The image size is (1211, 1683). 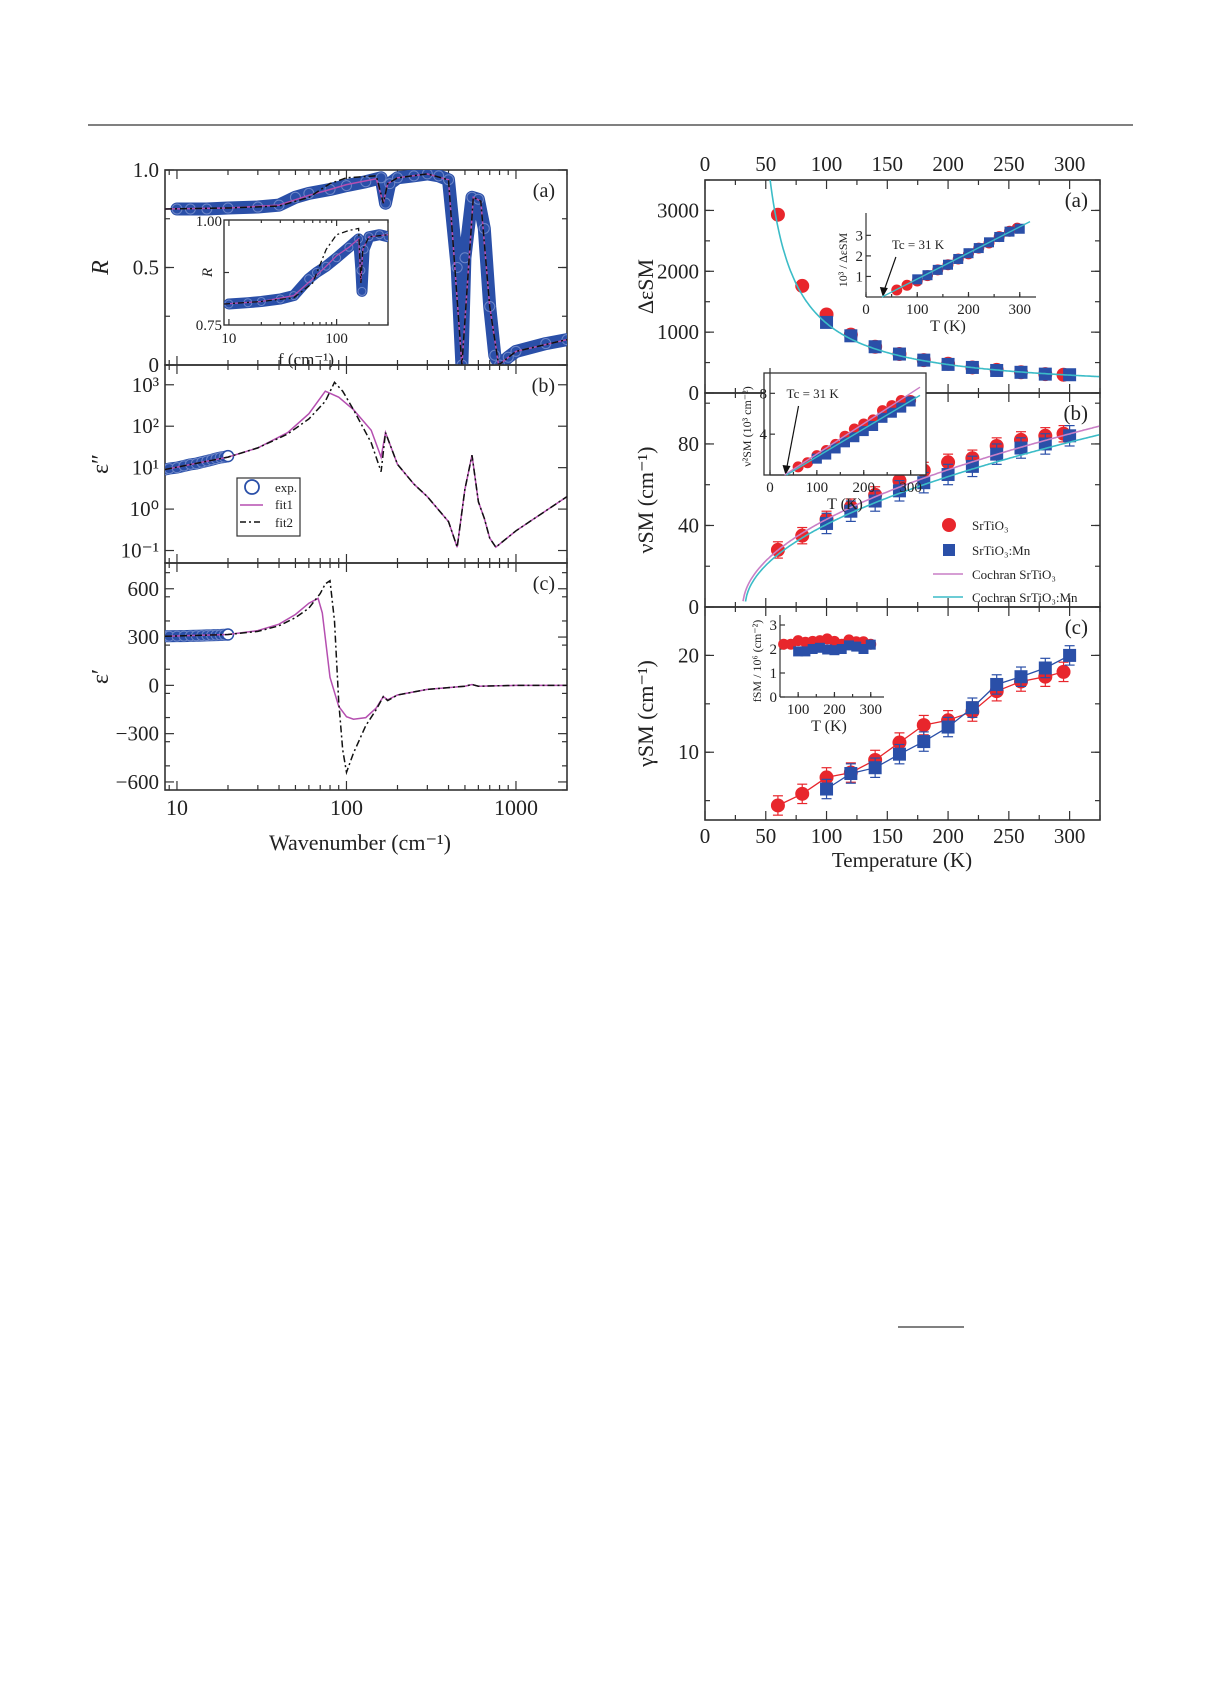 What do you see at coordinates (774, 674) in the screenshot?
I see `inset-y-tick-label: 1` at bounding box center [774, 674].